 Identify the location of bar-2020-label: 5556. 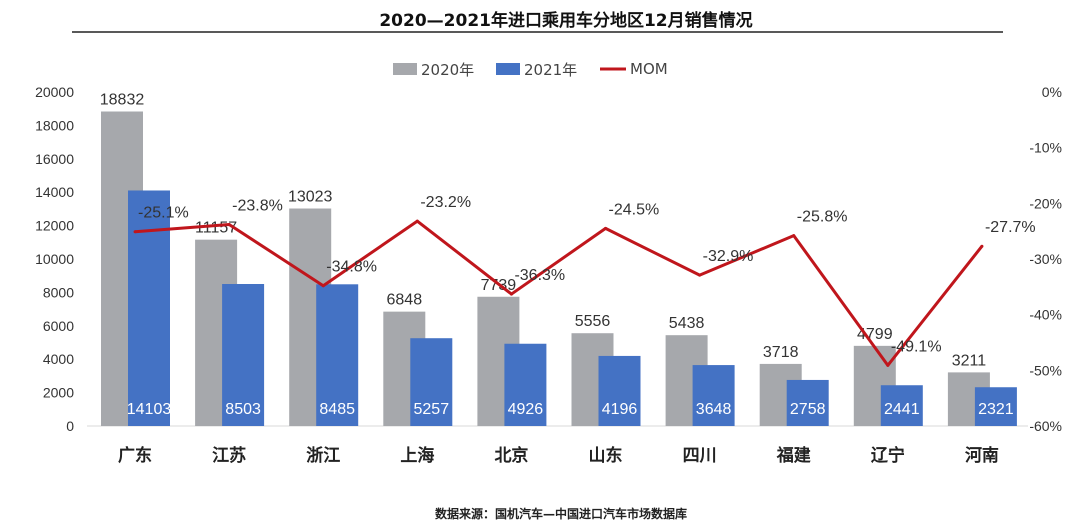
(593, 321).